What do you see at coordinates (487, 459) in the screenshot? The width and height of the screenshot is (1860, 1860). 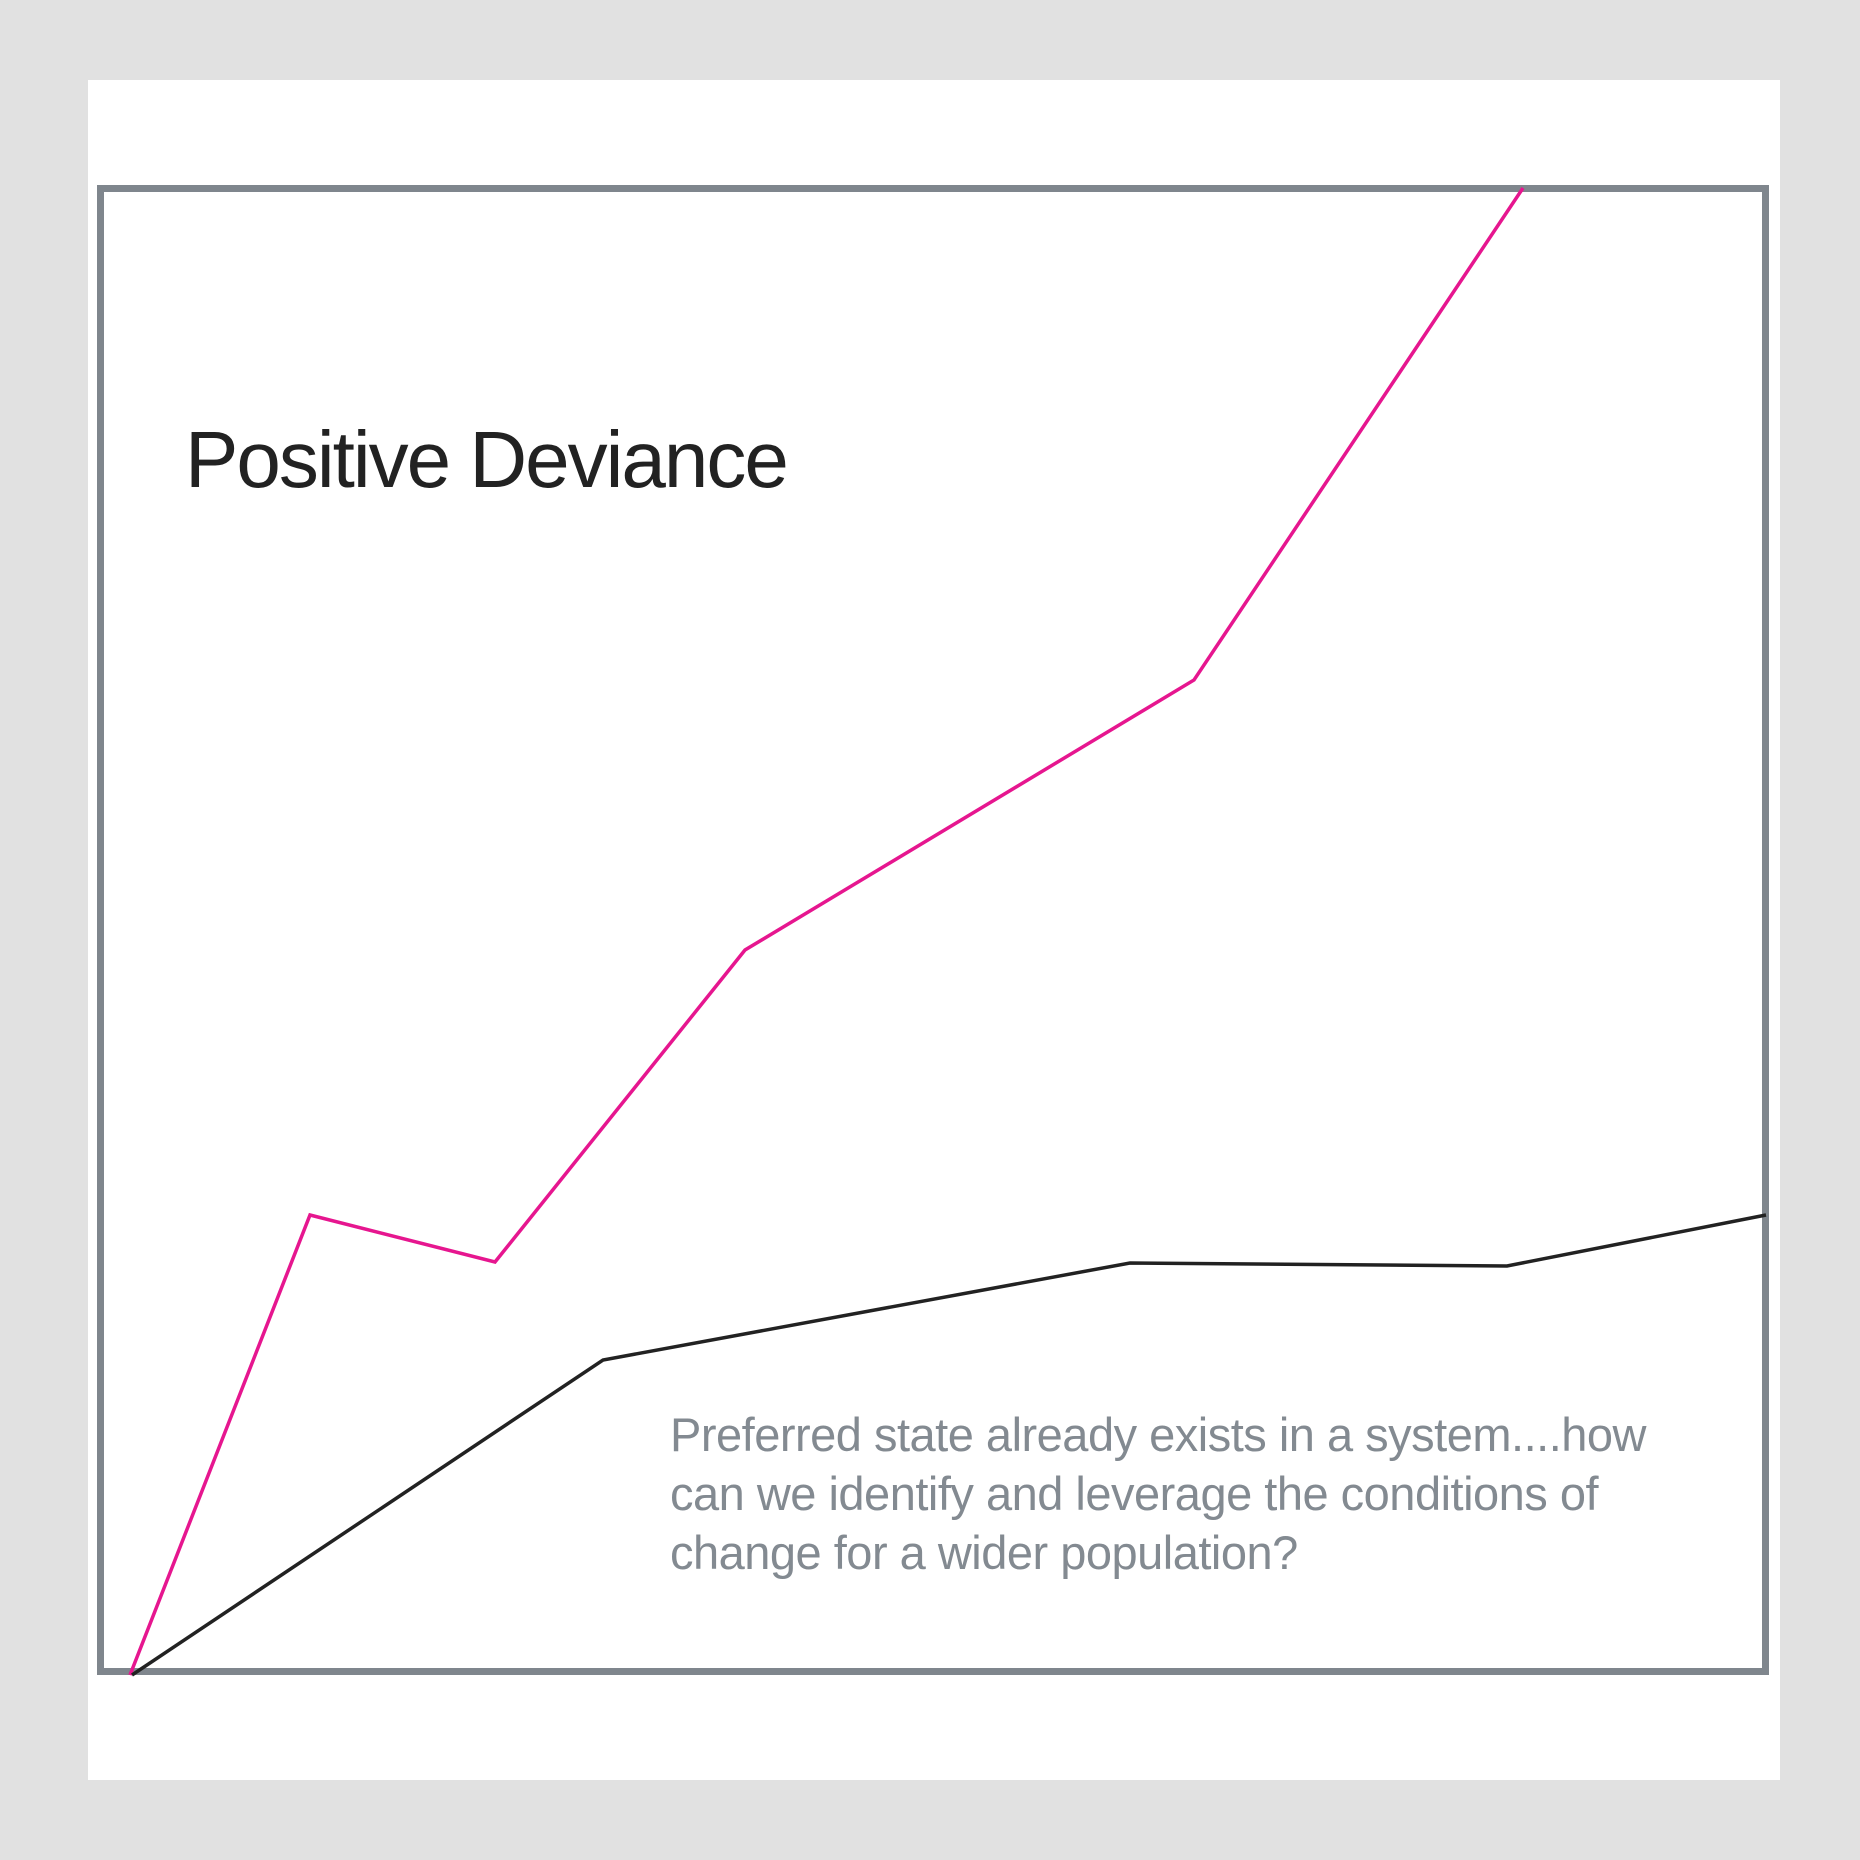 I see `diagram-title: Positive Deviance` at bounding box center [487, 459].